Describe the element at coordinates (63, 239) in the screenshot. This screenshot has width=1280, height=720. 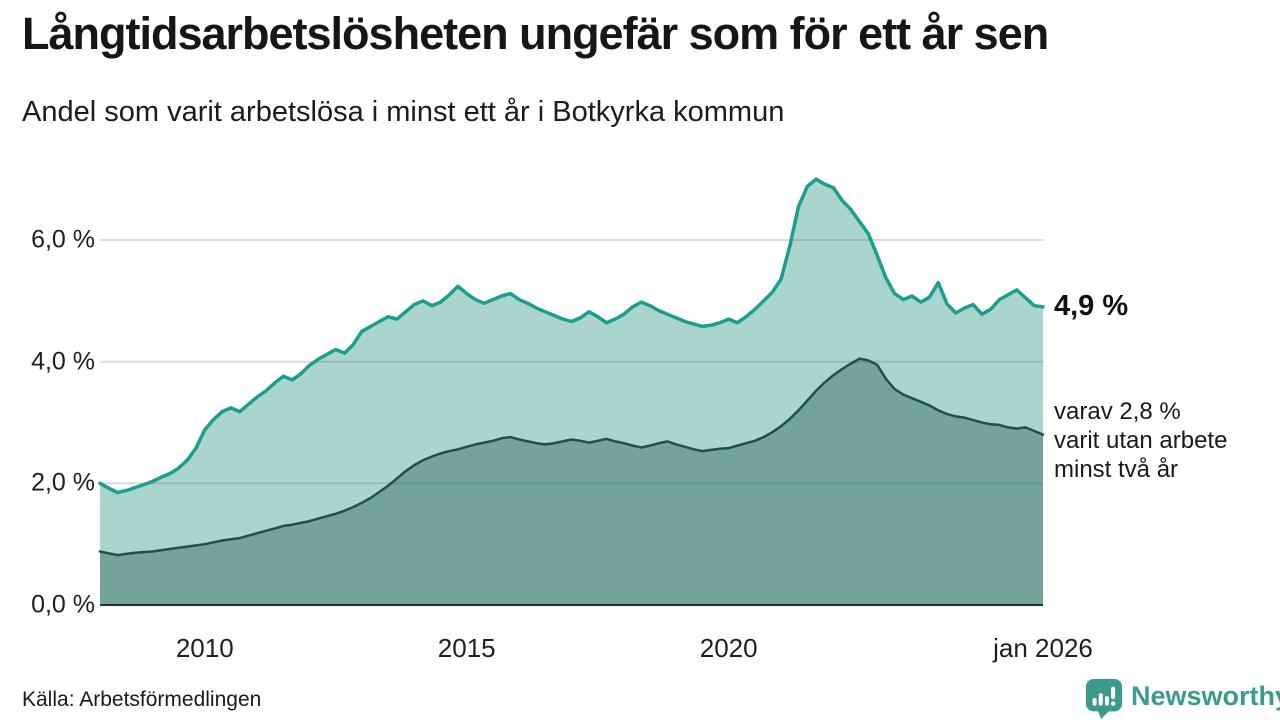
I see `y-tick-label: 6,0 %` at that location.